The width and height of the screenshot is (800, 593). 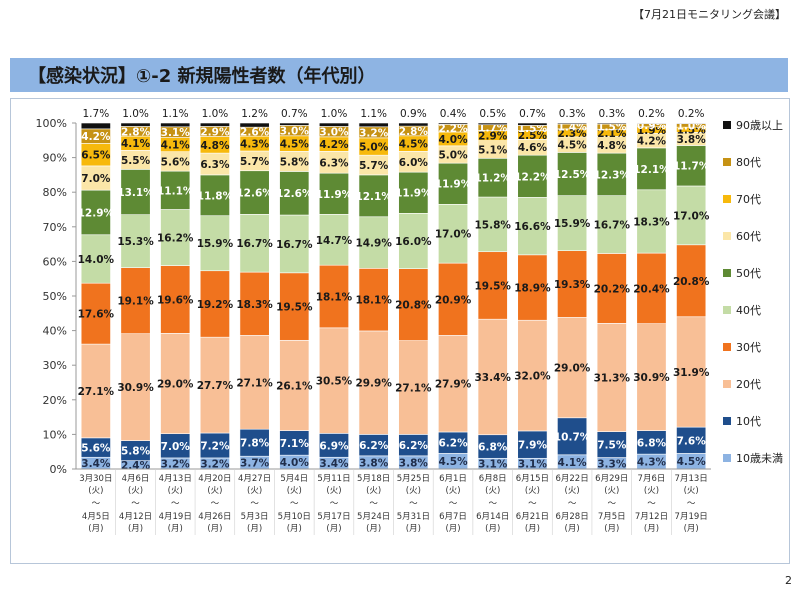 What do you see at coordinates (748, 347) in the screenshot?
I see `legend-label: 30代` at bounding box center [748, 347].